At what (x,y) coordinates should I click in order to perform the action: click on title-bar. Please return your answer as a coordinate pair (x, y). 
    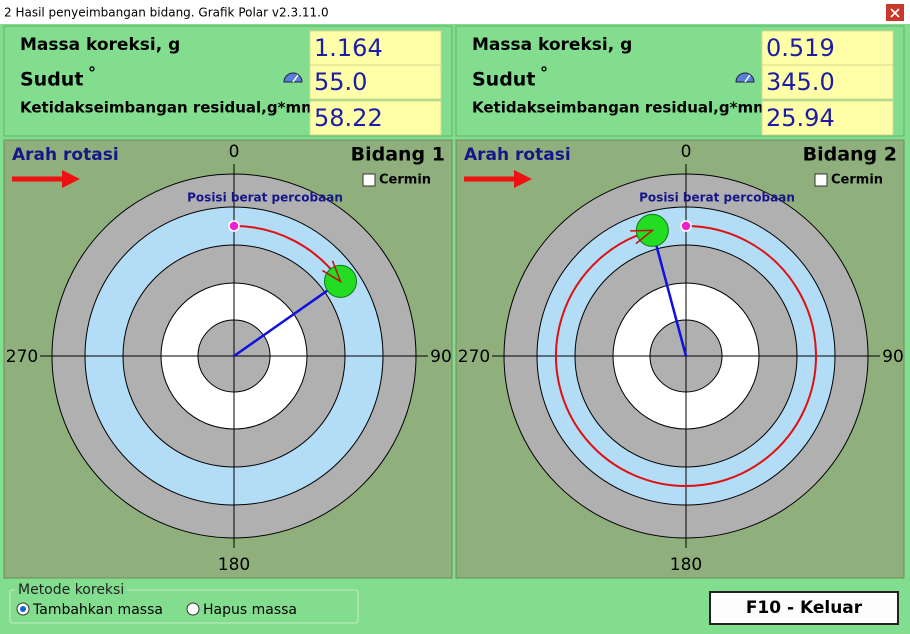
    Looking at the image, I should click on (455, 12).